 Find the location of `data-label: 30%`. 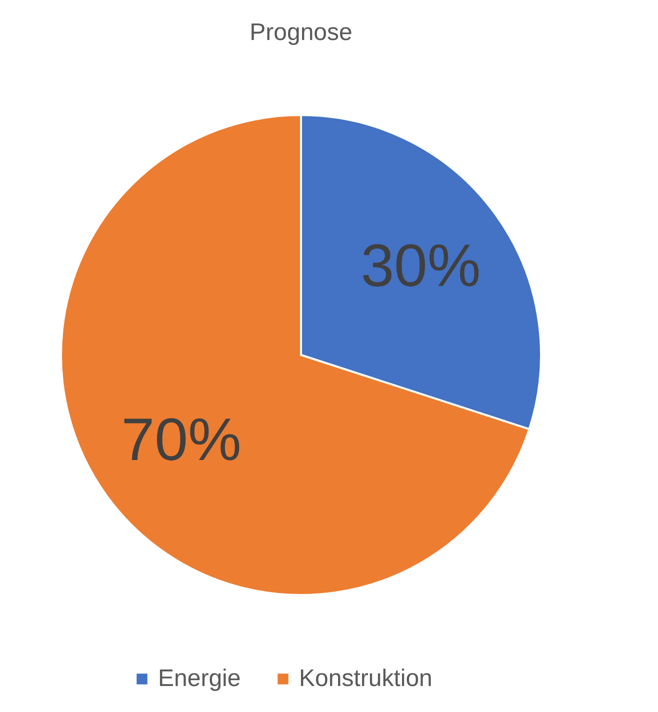

data-label: 30% is located at coordinates (420, 266).